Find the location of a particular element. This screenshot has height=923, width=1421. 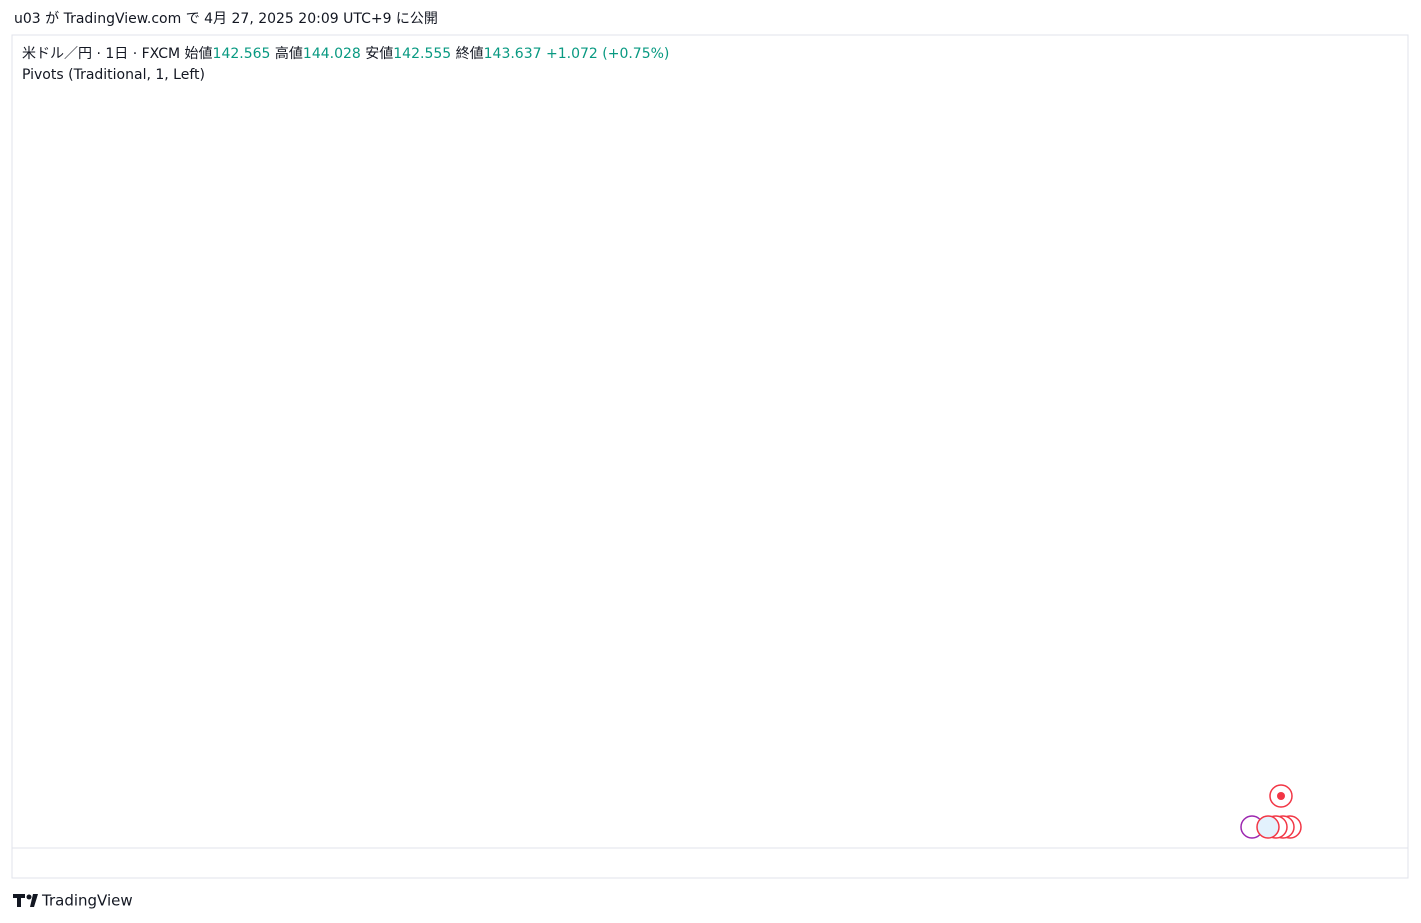

open-value: 142.565 is located at coordinates (242, 54).